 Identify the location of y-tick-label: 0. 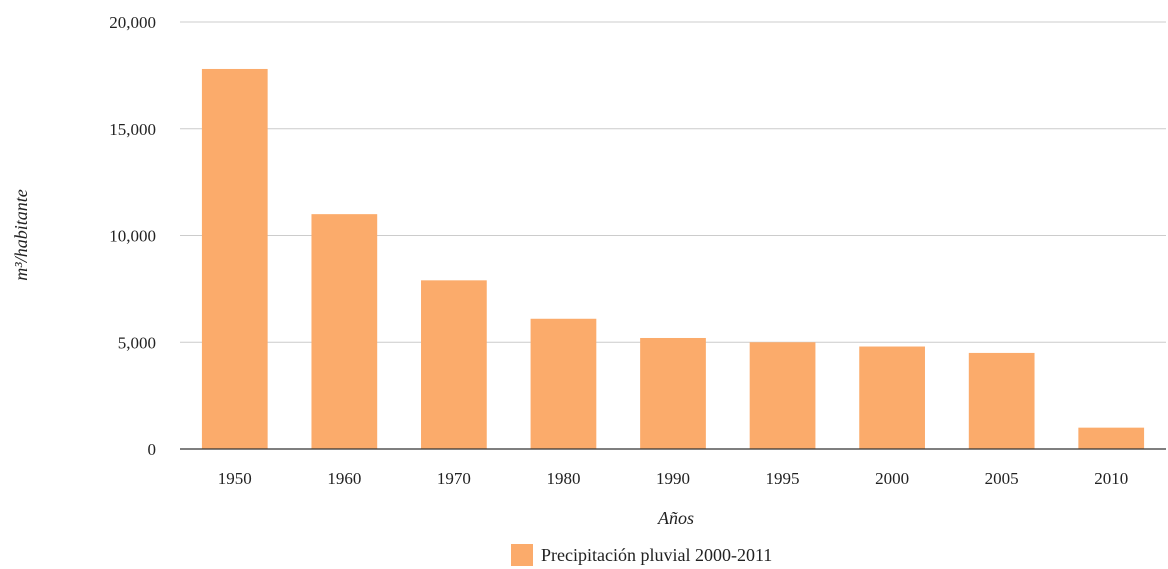
(152, 449).